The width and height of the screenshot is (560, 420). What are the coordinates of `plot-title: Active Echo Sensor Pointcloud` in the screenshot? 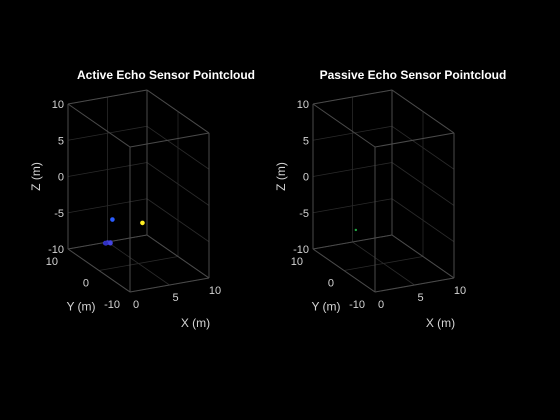 It's located at (166, 75).